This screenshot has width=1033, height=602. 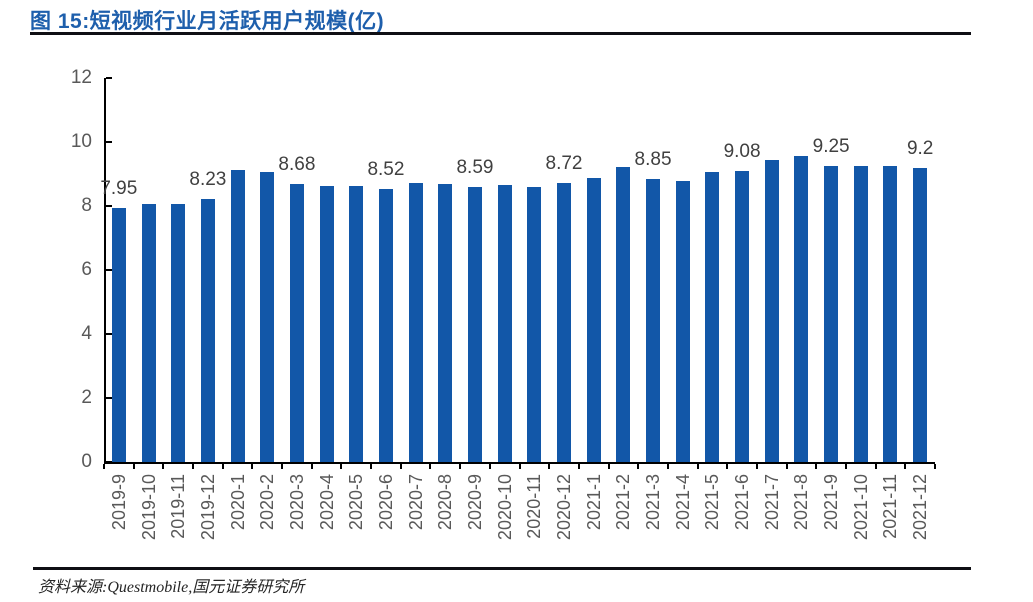 What do you see at coordinates (534, 506) in the screenshot?
I see `x-axis-label: 2020-11` at bounding box center [534, 506].